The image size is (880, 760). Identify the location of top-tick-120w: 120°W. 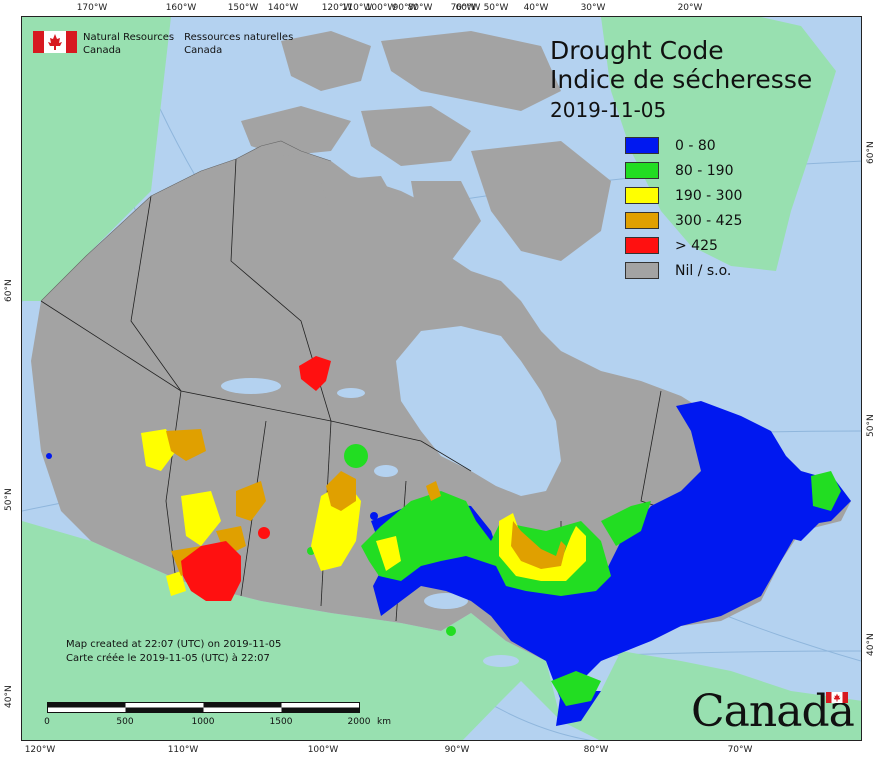
(337, 8).